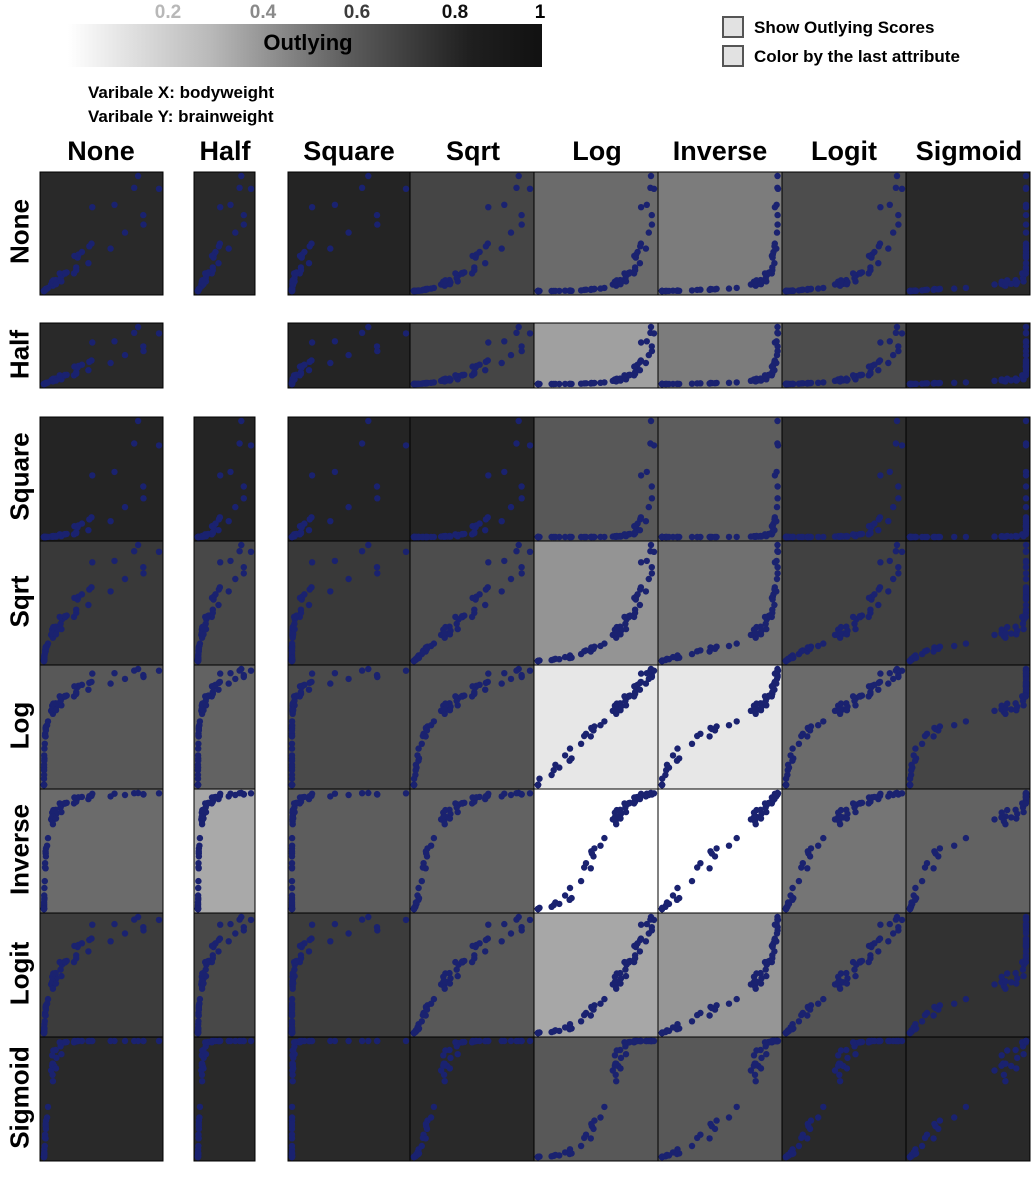 The image size is (1036, 1178). I want to click on color-by-last-attribute-checkbox, so click(733, 56).